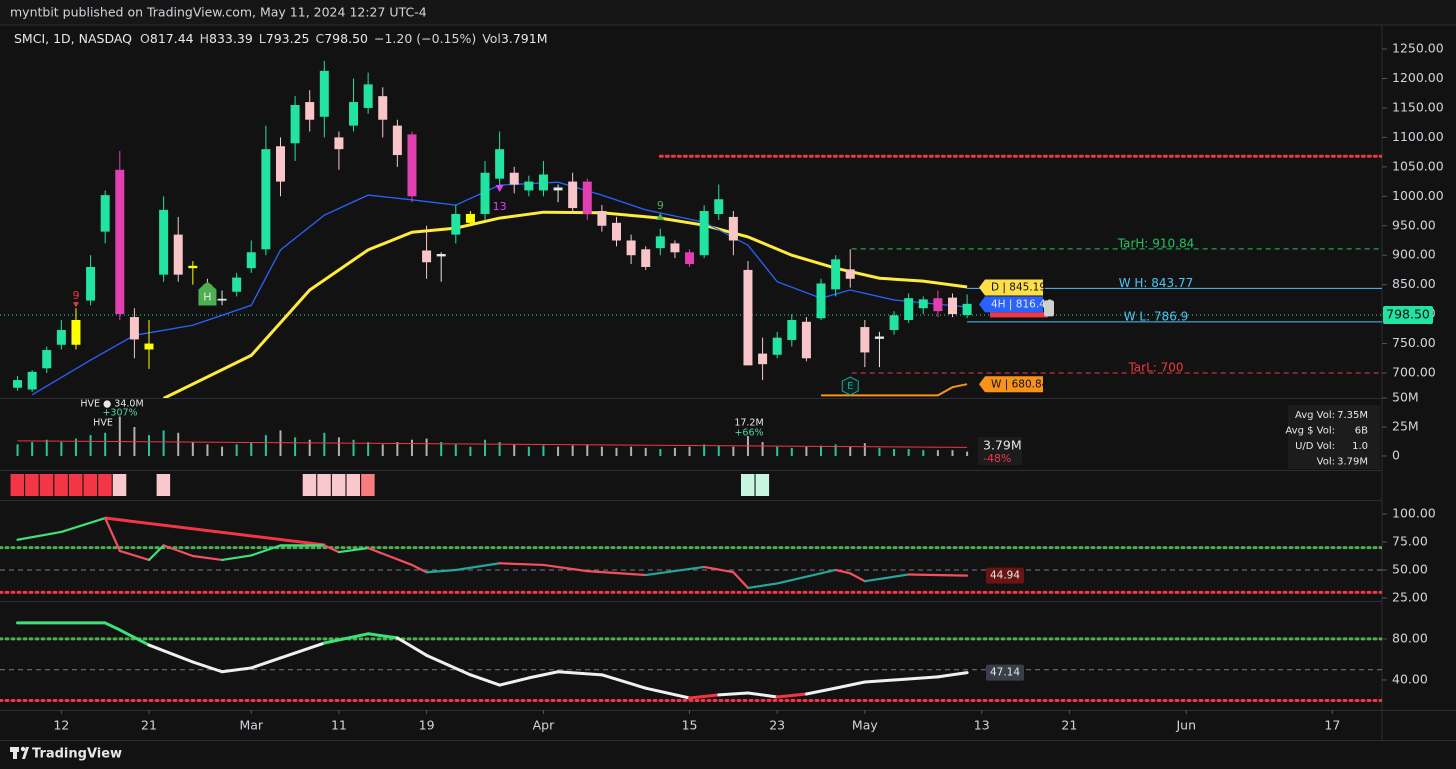 The width and height of the screenshot is (1456, 769). Describe the element at coordinates (1020, 384) in the screenshot. I see `price-tag-label: W | 680.84` at that location.